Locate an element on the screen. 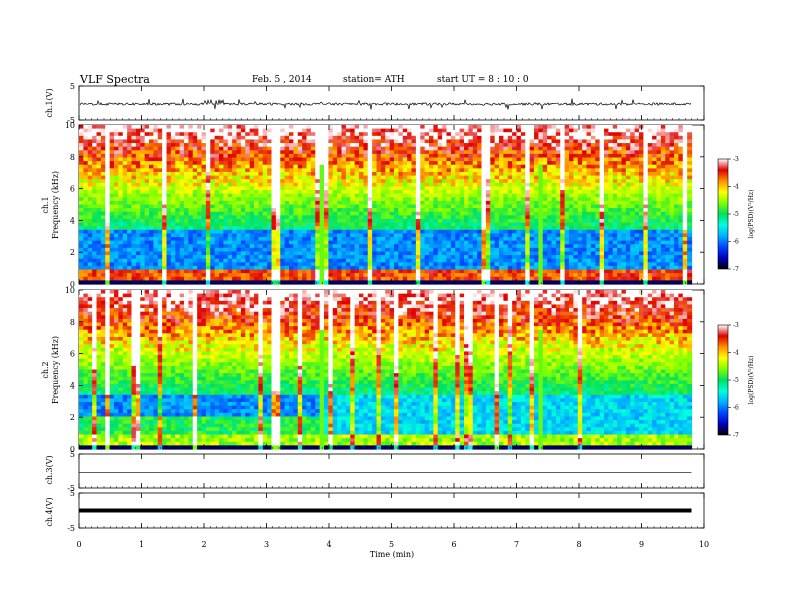  ch2-spec-ytick-label: 0 is located at coordinates (72, 449).